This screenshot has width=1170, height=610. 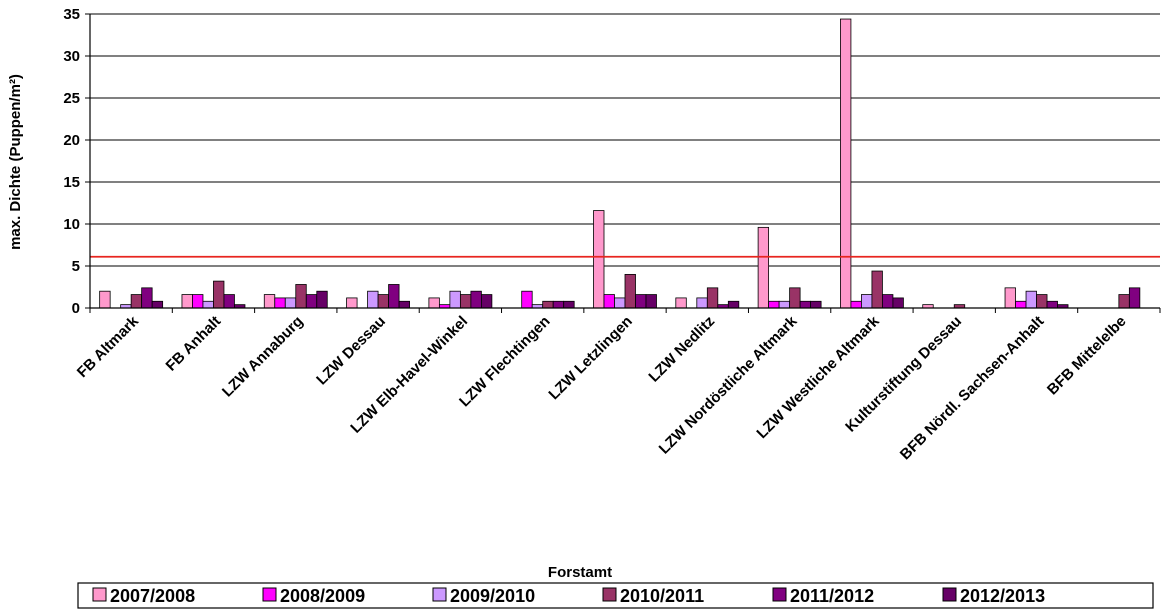 I want to click on x-tick-label: FB Altmark, so click(x=108, y=346).